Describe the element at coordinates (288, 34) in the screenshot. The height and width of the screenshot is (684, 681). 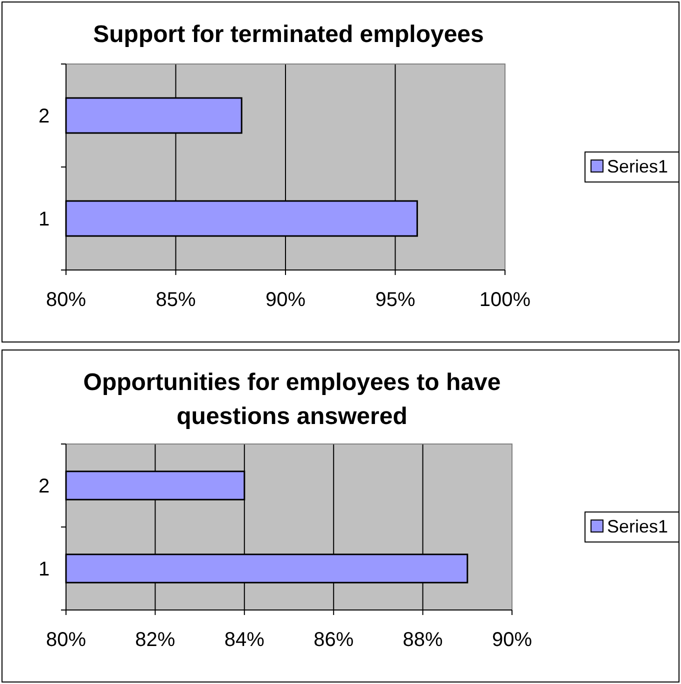
I see `chart-title: Support for terminated employees` at that location.